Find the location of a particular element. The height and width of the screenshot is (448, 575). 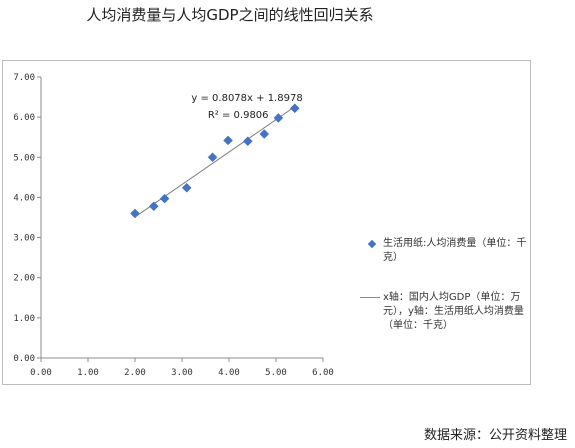

trendline is located at coordinates (215, 162).